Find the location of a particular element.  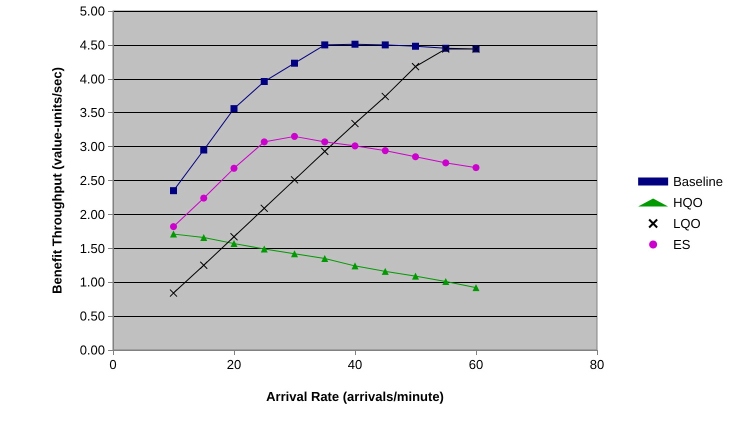

y-tick-label: 3.50 is located at coordinates (92, 112).